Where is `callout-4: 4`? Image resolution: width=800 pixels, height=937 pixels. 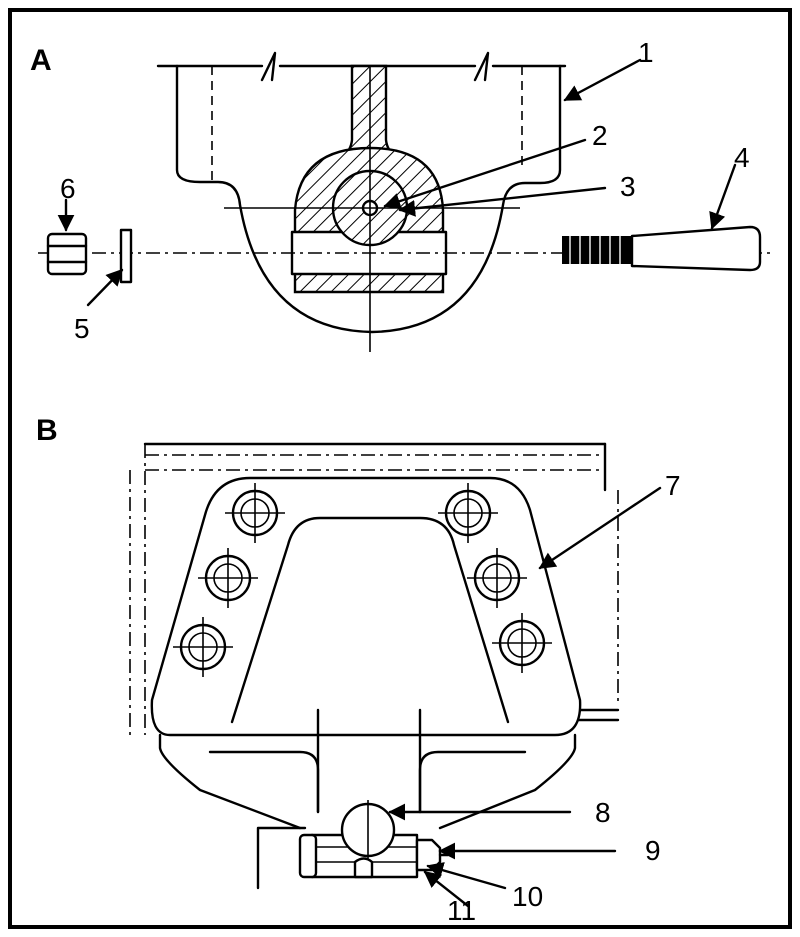 callout-4: 4 is located at coordinates (742, 157).